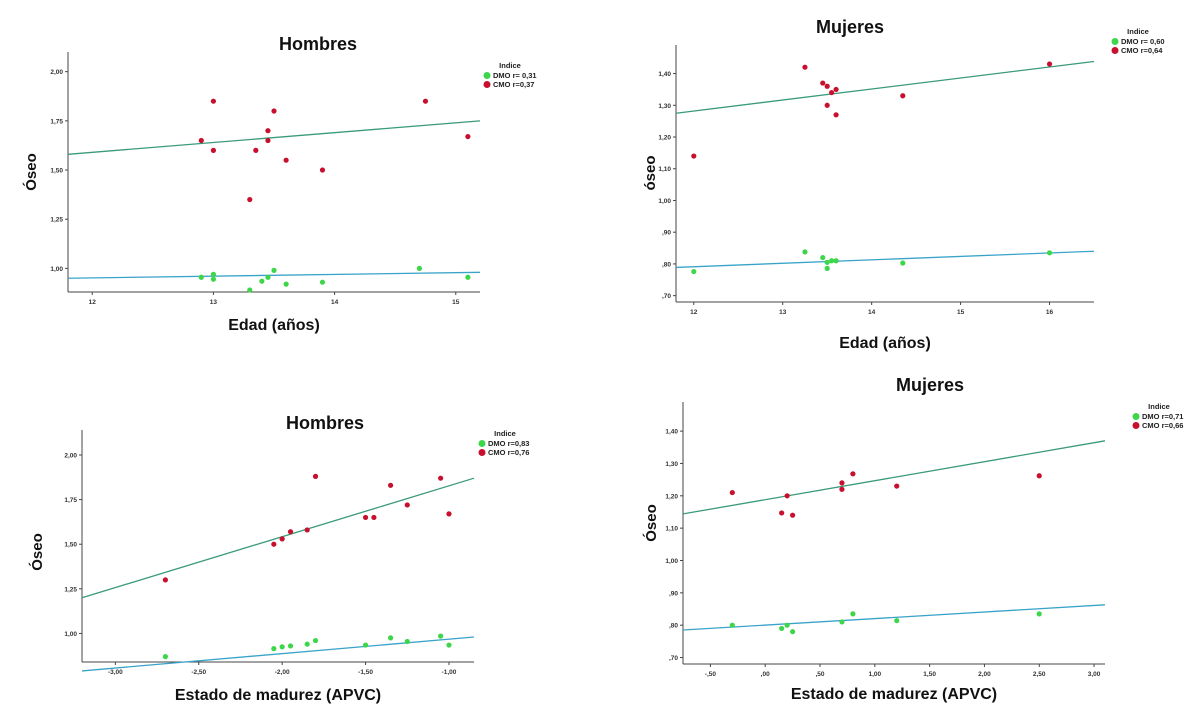  What do you see at coordinates (694, 312) in the screenshot?
I see `x-tick-label: 12` at bounding box center [694, 312].